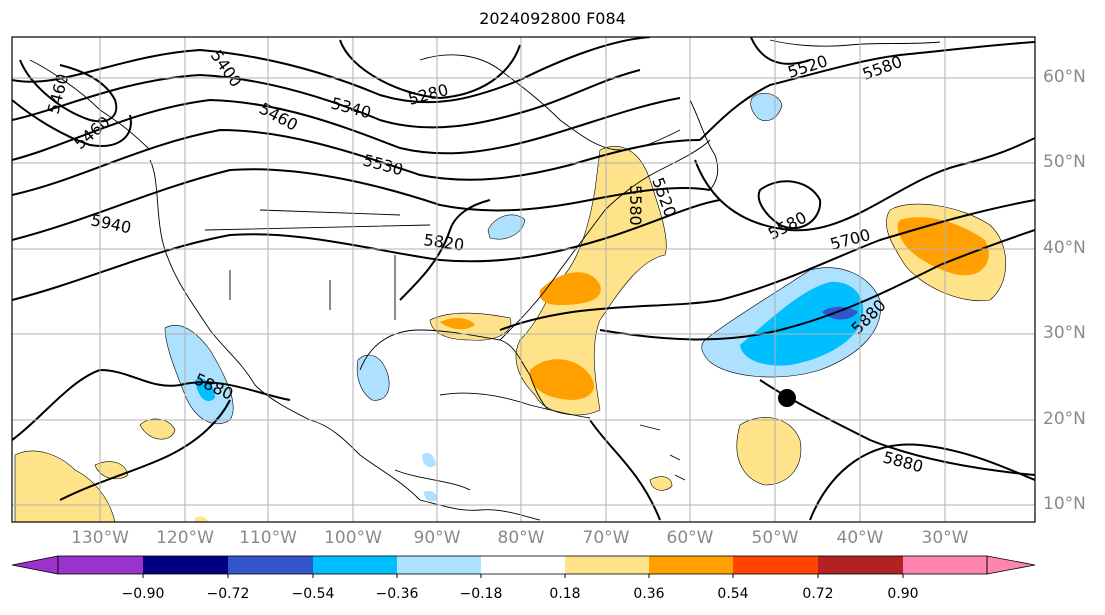 The height and width of the screenshot is (615, 1105). What do you see at coordinates (1064, 248) in the screenshot?
I see `lat-label: 40°N` at bounding box center [1064, 248].